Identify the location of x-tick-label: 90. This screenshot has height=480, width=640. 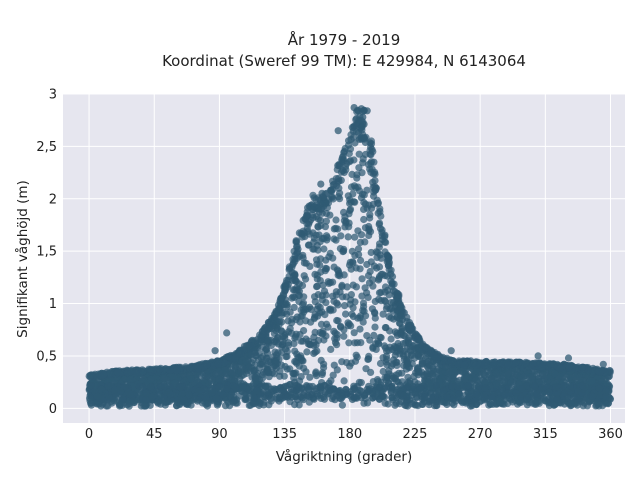
(219, 434).